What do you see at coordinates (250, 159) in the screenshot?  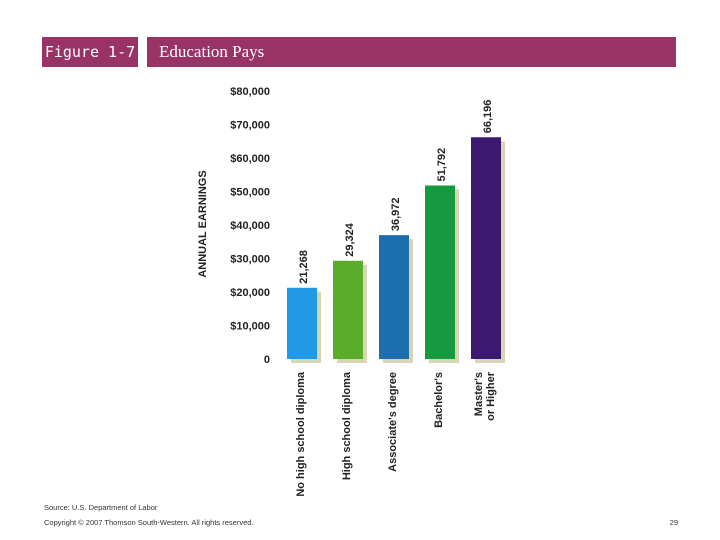 I see `y-tick-label: $60,000` at bounding box center [250, 159].